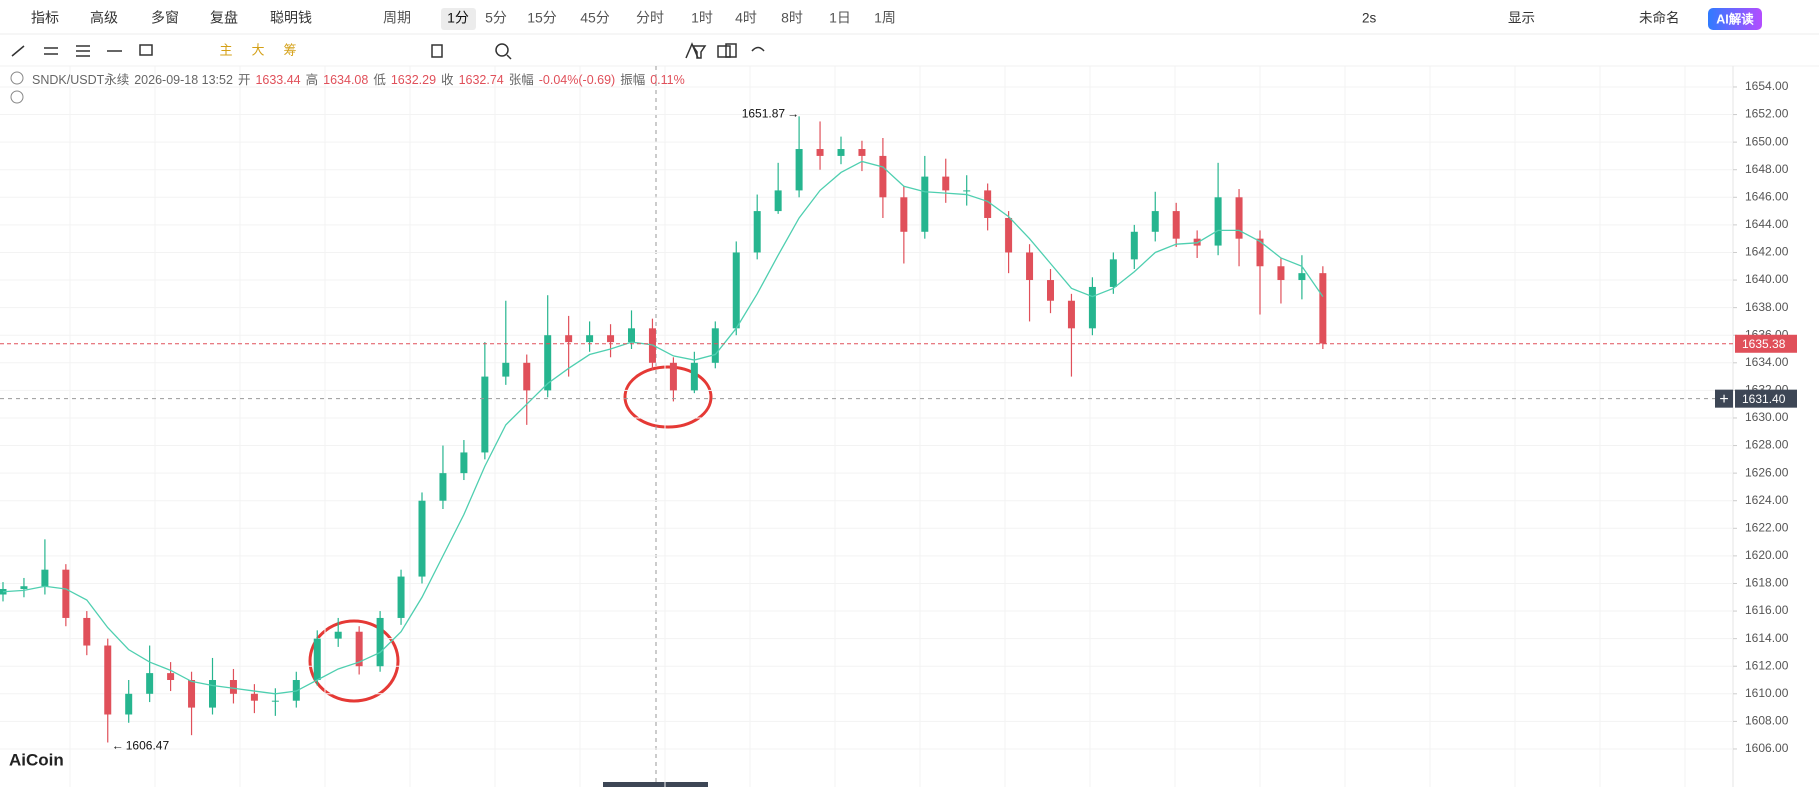 This screenshot has height=787, width=1819. I want to click on y-tick-label: 1630.00, so click(1767, 417).